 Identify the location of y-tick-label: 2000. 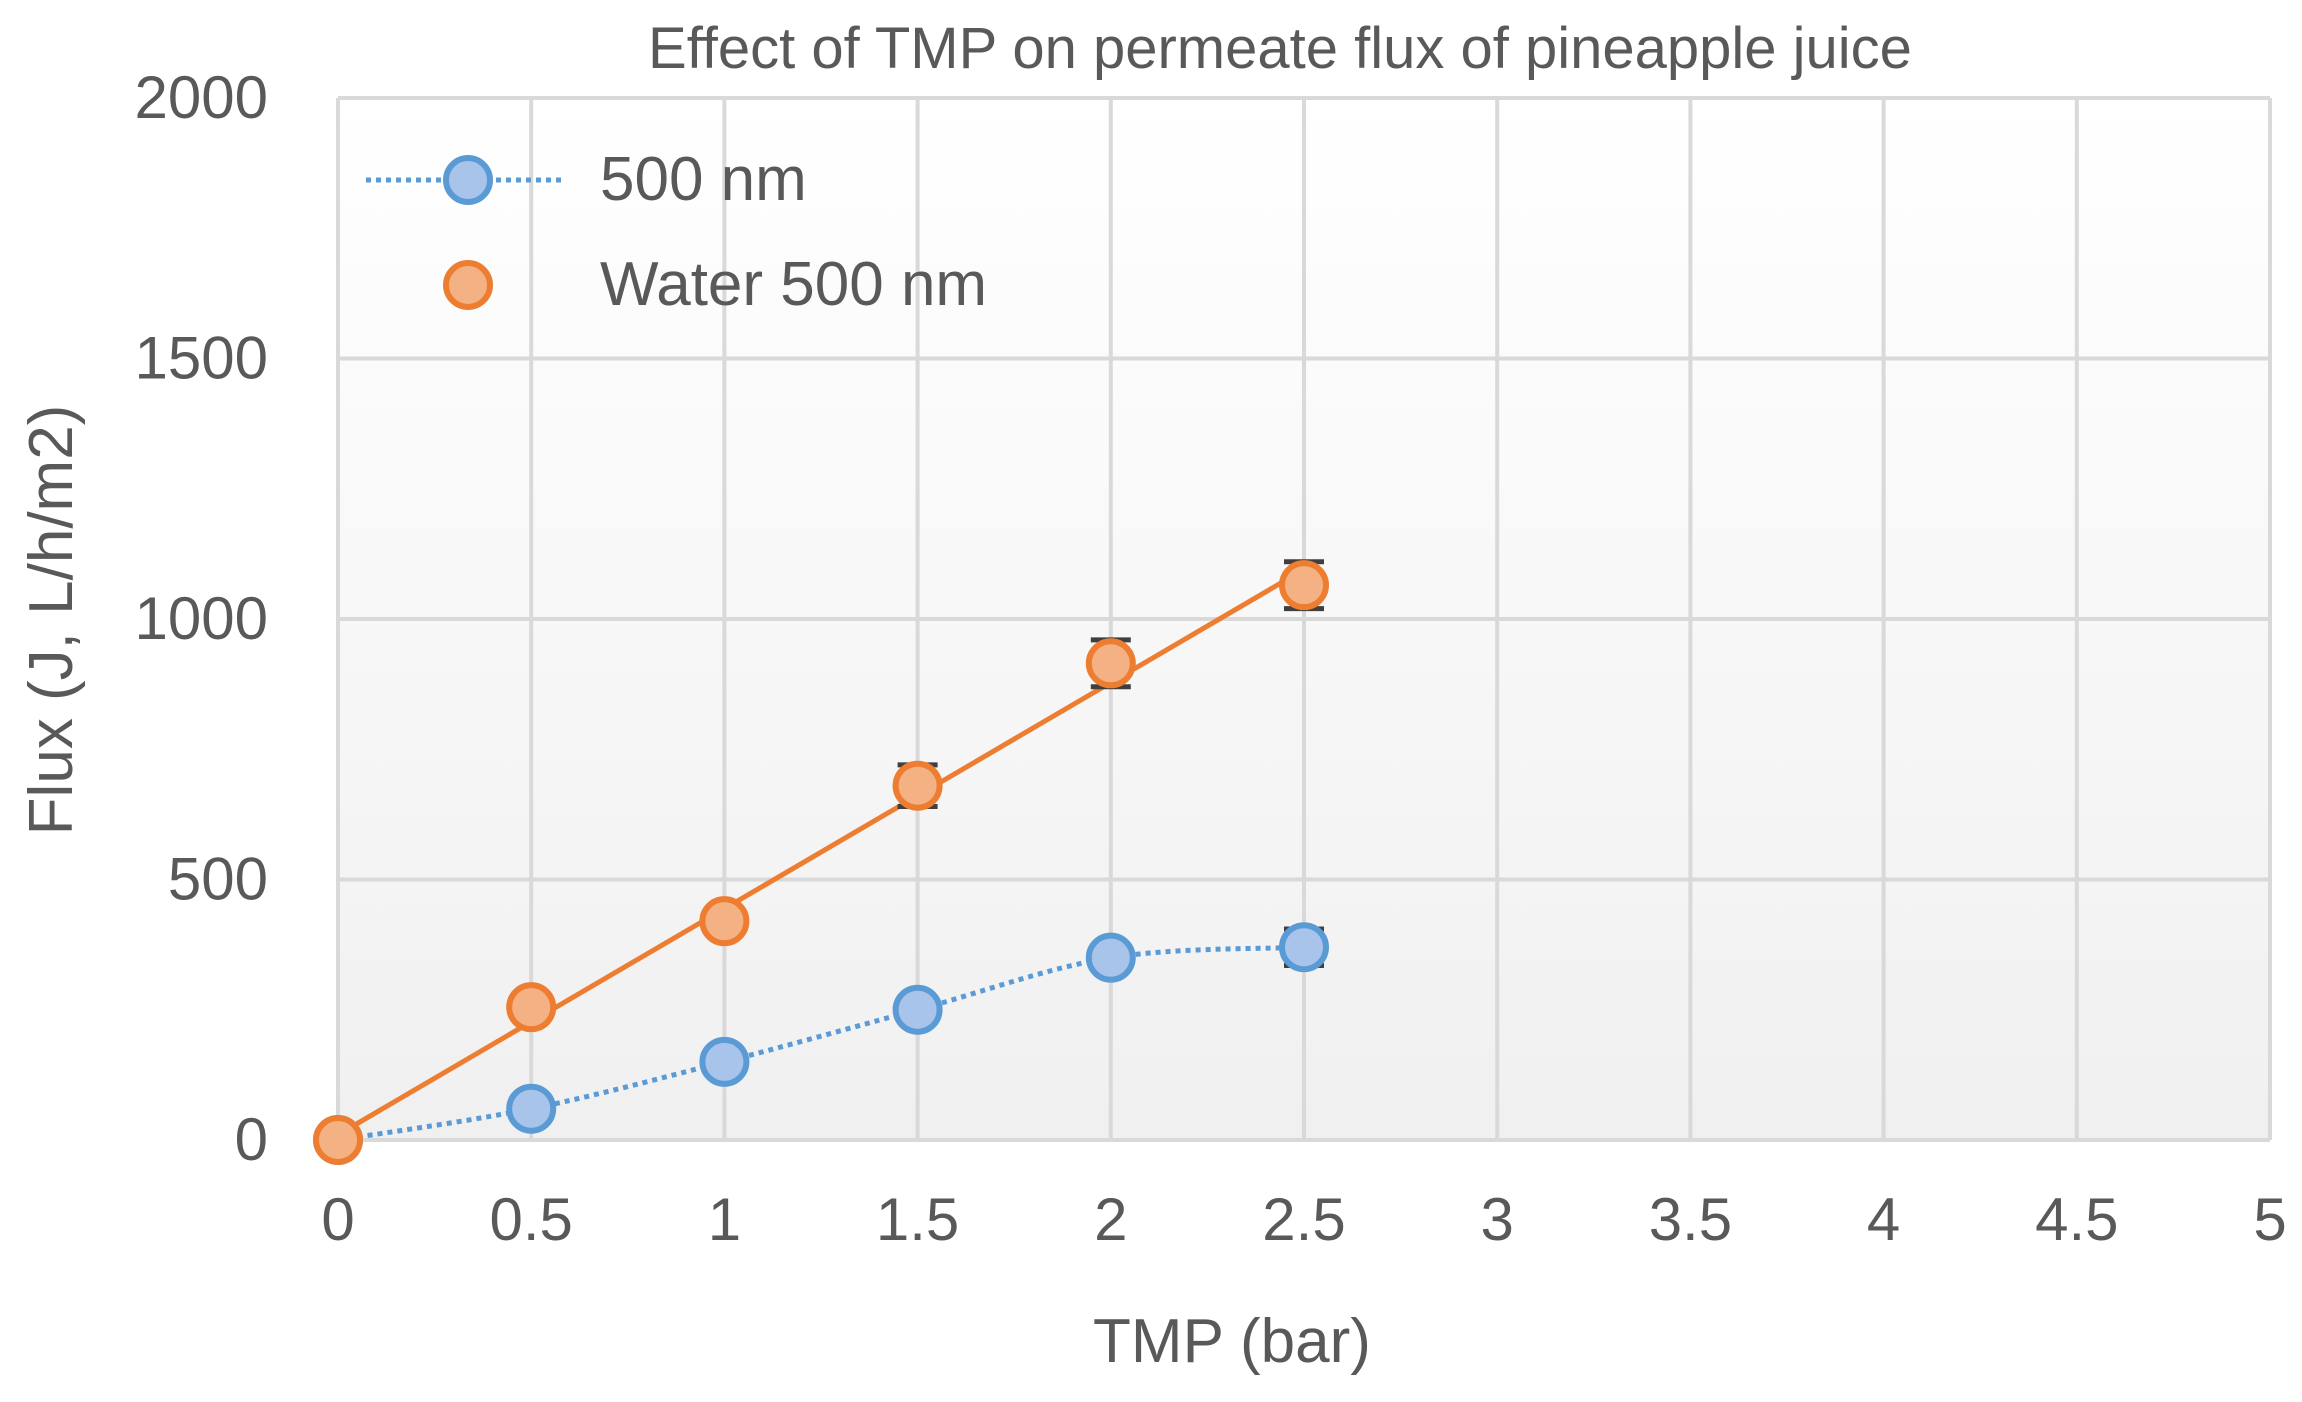
(201, 97).